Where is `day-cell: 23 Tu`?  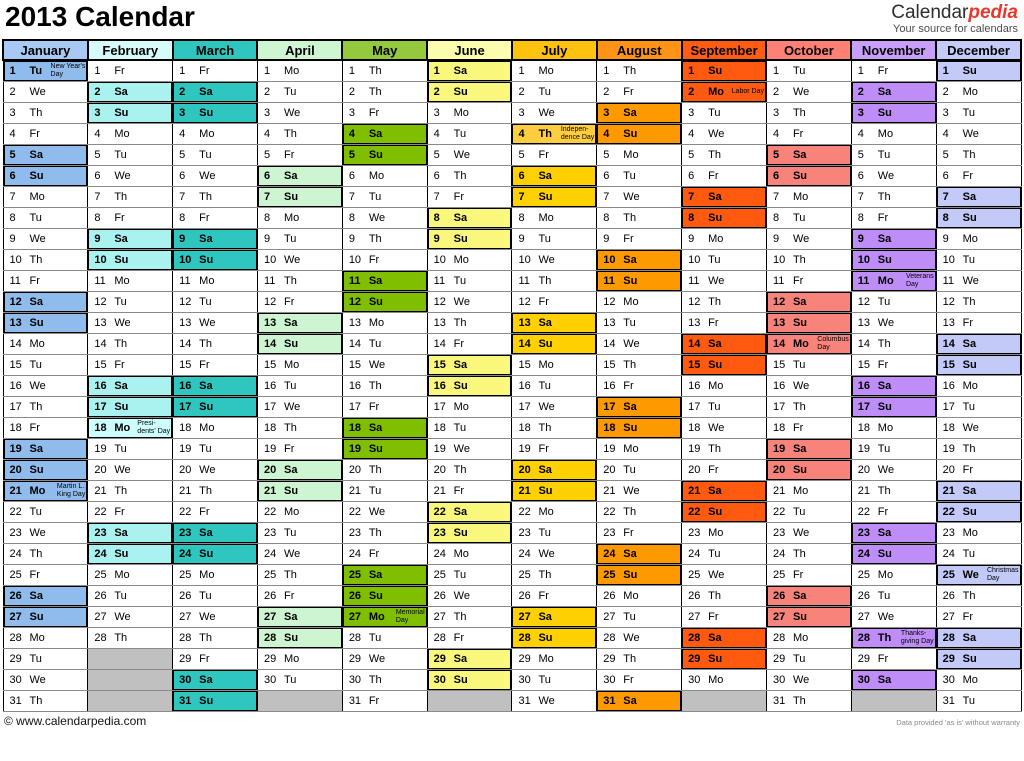 day-cell: 23 Tu is located at coordinates (299, 532).